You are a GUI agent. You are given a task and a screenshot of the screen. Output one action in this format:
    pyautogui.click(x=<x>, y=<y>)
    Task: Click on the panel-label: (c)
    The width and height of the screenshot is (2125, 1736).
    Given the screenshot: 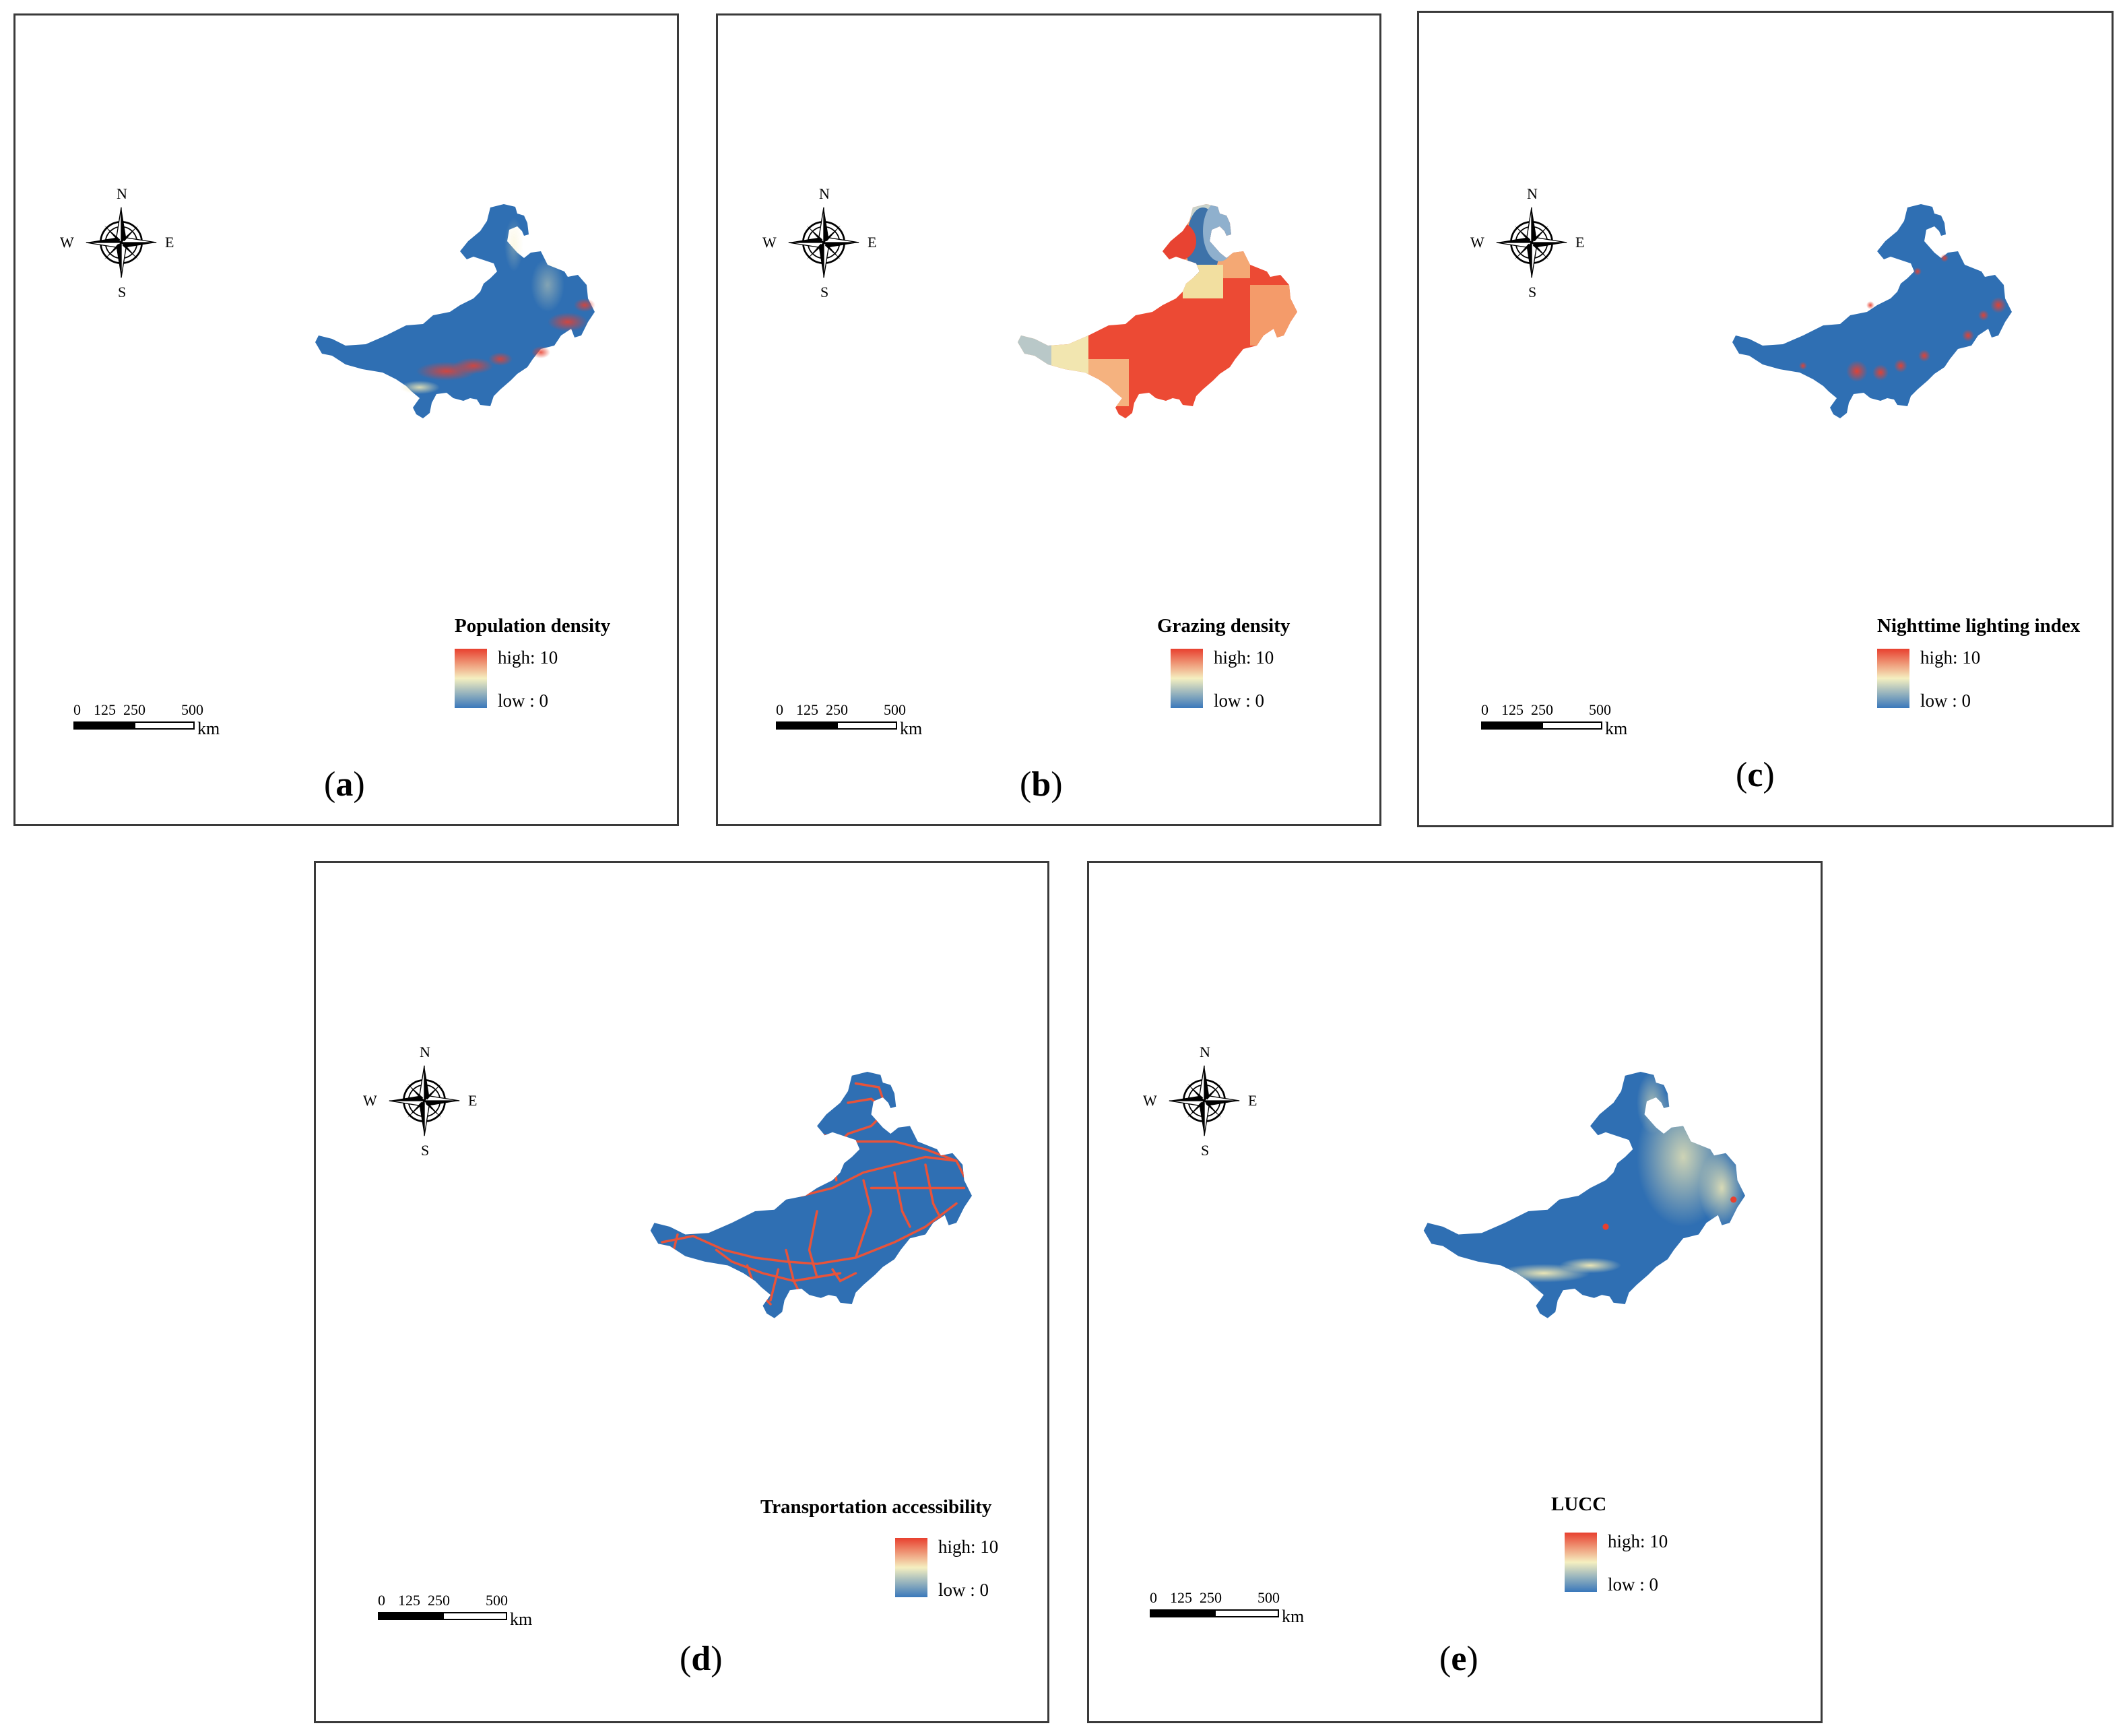 What is the action you would take?
    pyautogui.click(x=1755, y=775)
    